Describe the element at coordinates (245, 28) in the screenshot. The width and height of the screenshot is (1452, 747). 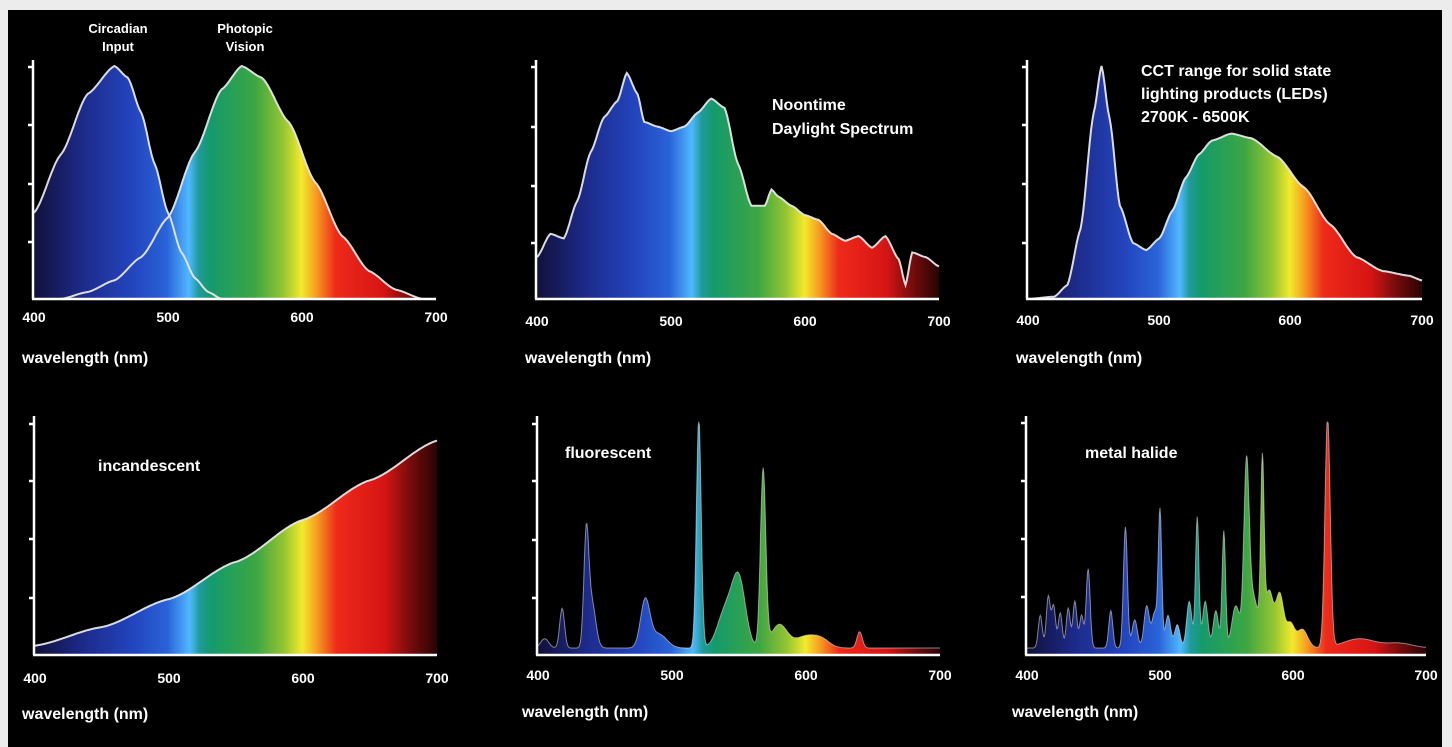
I see `photopic-label-line1: Photopic` at that location.